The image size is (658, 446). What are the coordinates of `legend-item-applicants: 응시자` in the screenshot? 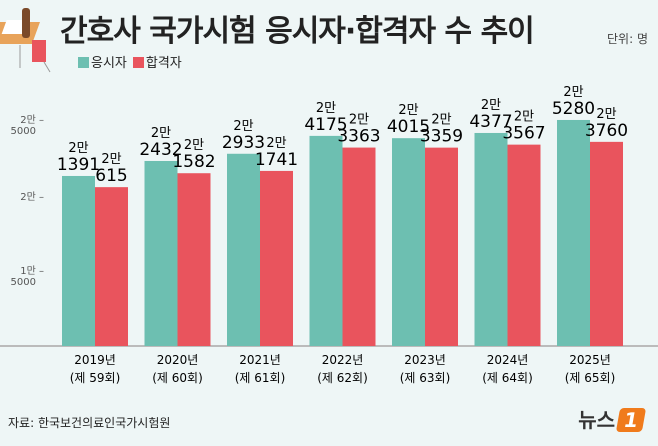 It's located at (102, 61).